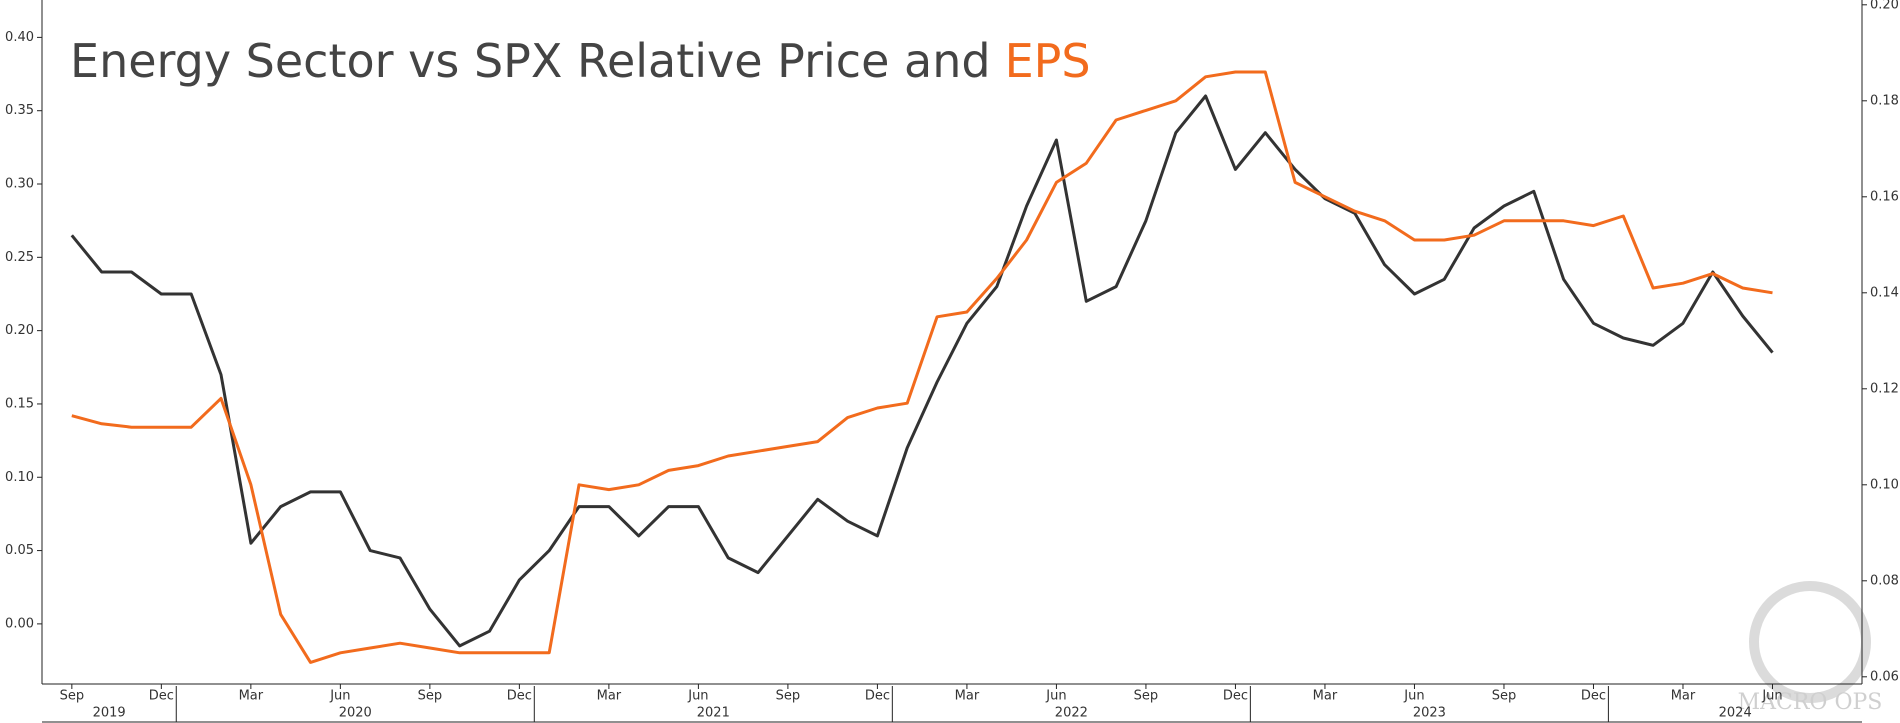 This screenshot has width=1900, height=723. Describe the element at coordinates (1810, 642) in the screenshot. I see `watermark-logo` at that location.